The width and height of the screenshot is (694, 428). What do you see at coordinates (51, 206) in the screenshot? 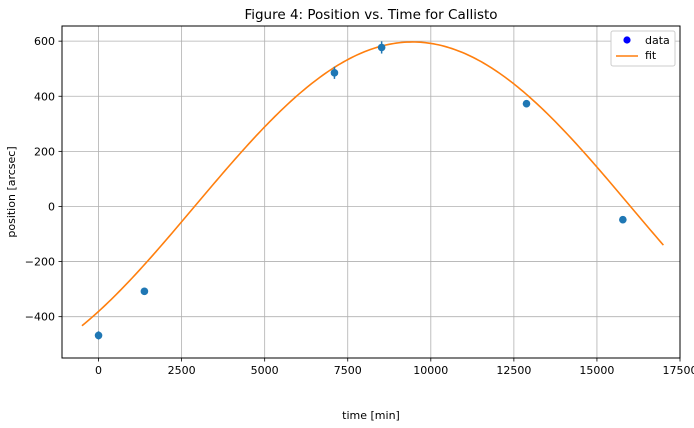
I see `y-tick-label: 0` at bounding box center [51, 206].